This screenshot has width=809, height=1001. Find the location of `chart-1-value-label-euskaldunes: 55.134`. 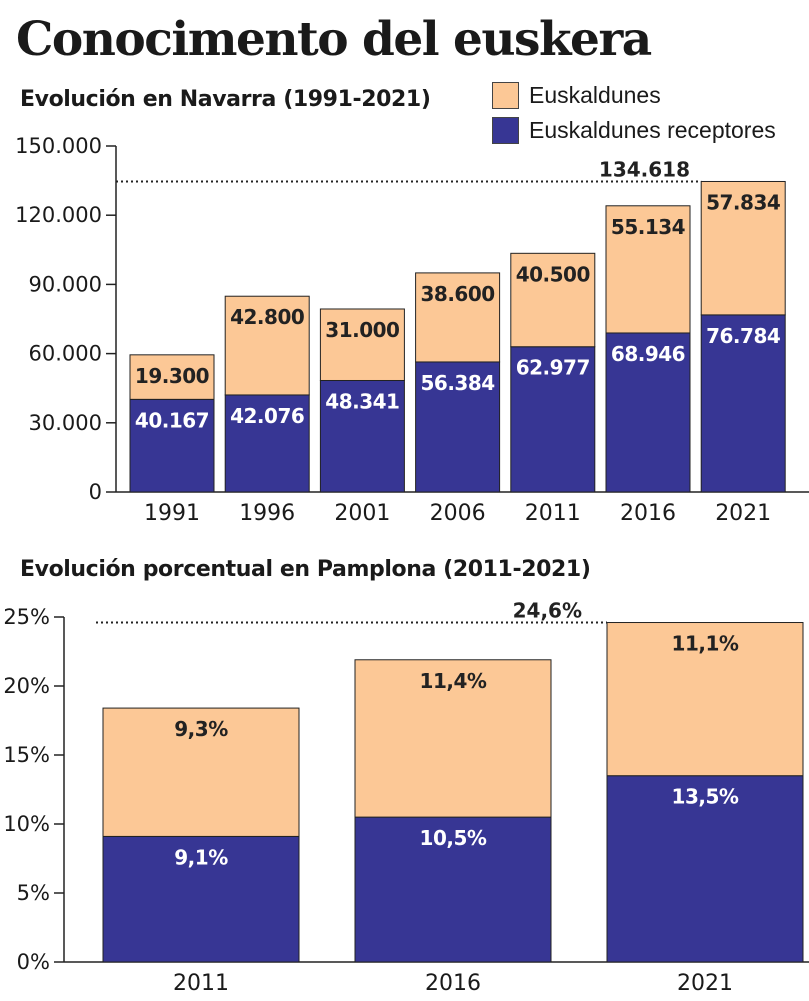

chart-1-value-label-euskaldunes: 55.134 is located at coordinates (648, 227).